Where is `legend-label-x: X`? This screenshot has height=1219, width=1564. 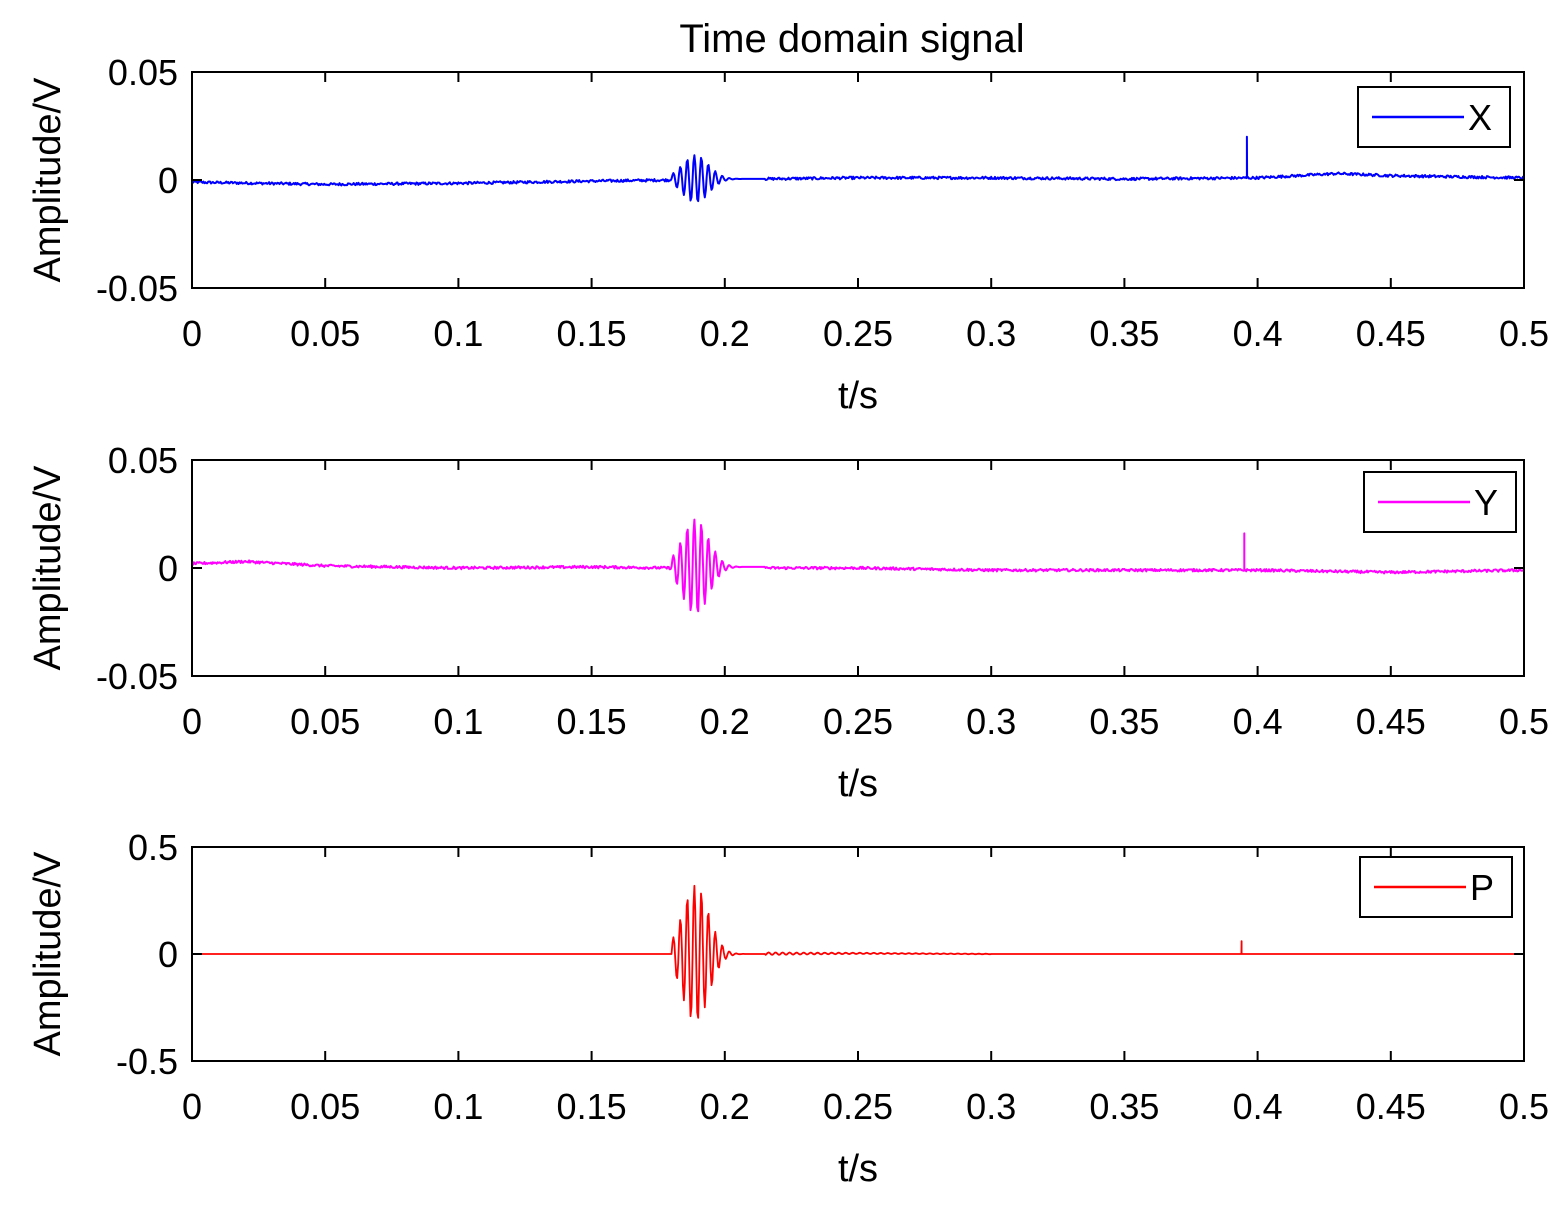 legend-label-x: X is located at coordinates (1480, 117).